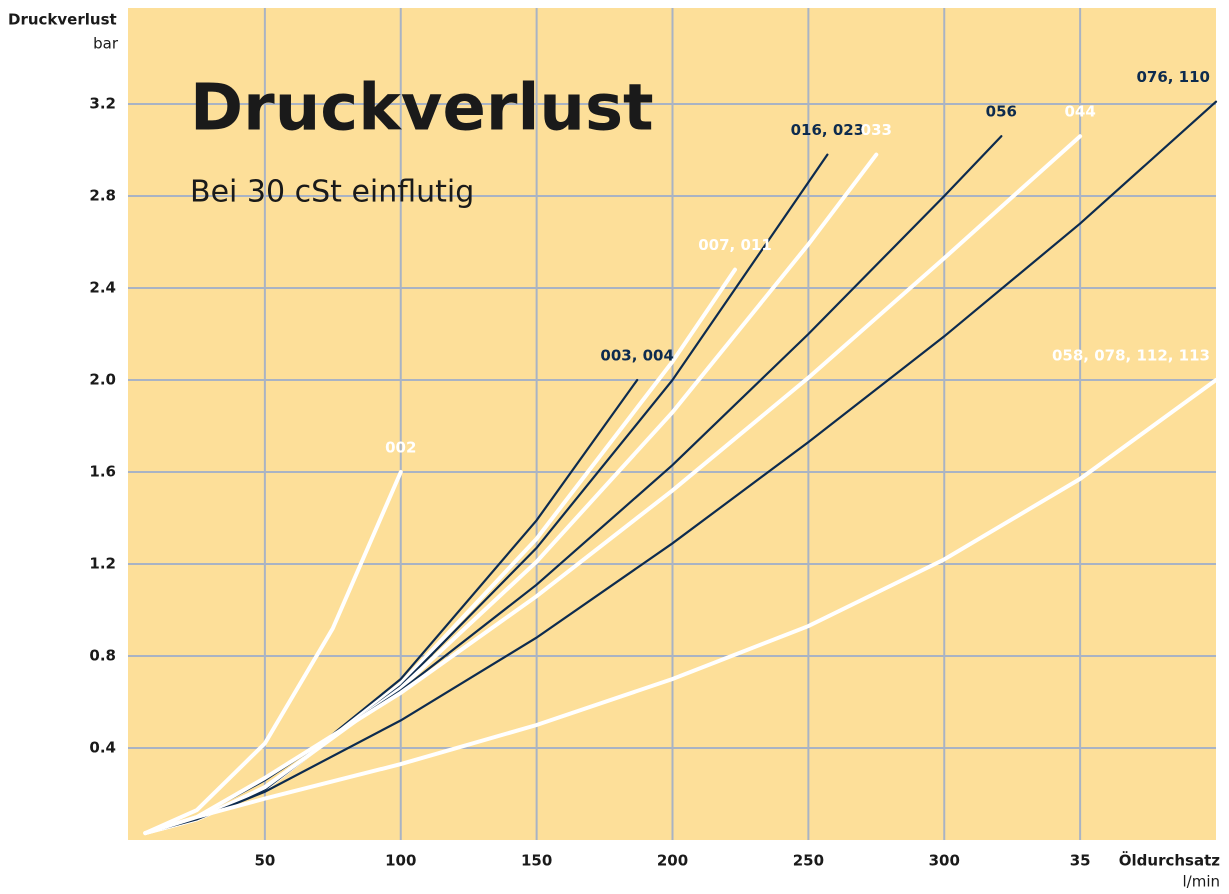 This screenshot has width=1229, height=894. I want to click on series-label: 058, 078, 112, 113, so click(1131, 356).